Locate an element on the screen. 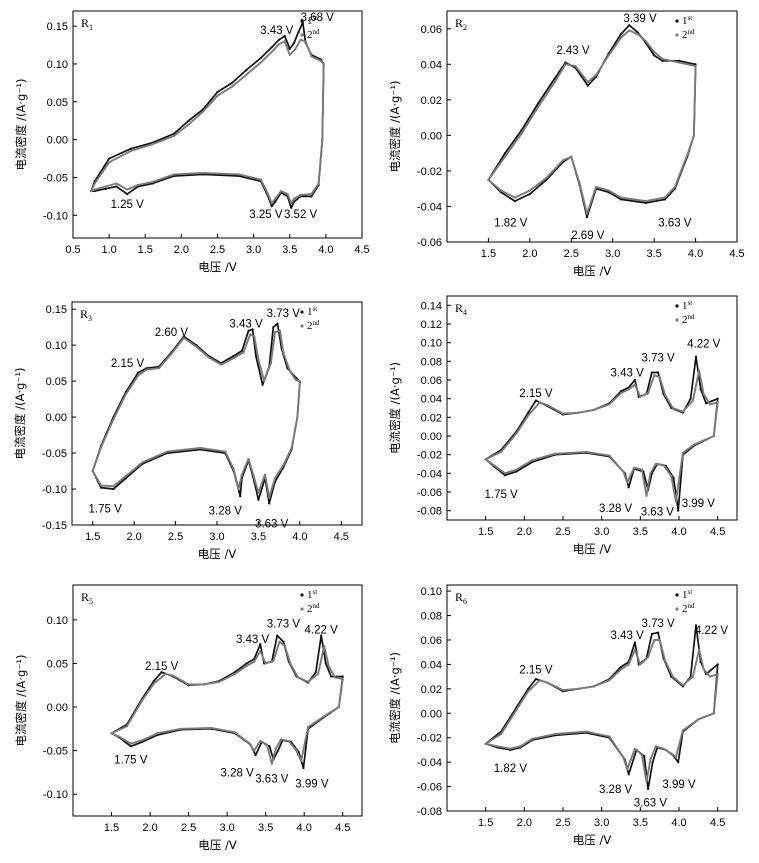 The height and width of the screenshot is (863, 759). x-tick-label: 1.0 is located at coordinates (108, 250).